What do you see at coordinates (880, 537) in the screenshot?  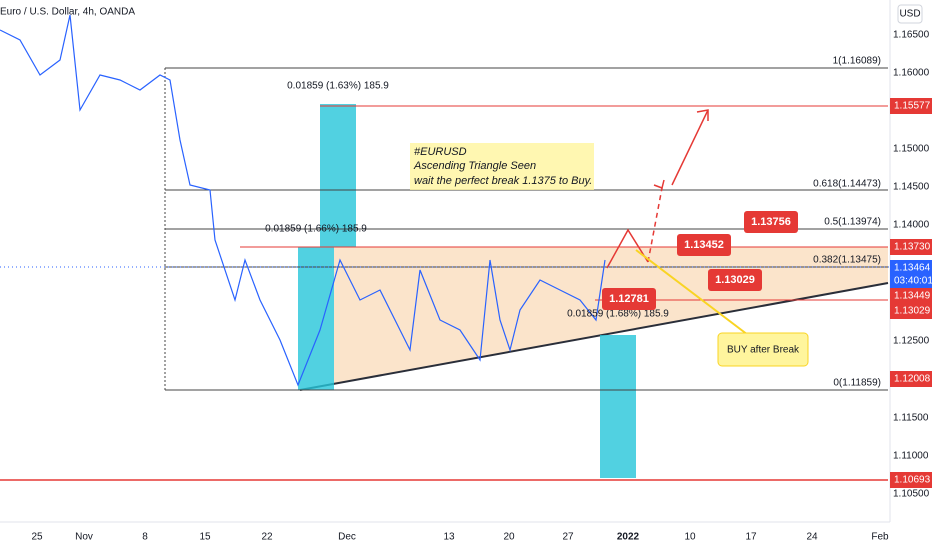 I see `time-tick-label: Feb` at bounding box center [880, 537].